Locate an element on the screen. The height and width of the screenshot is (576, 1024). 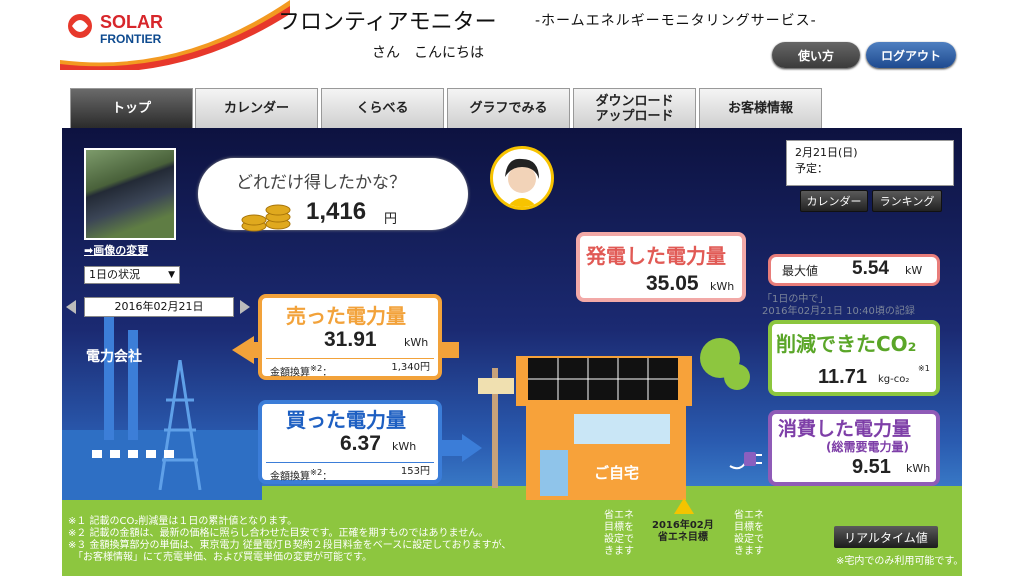
bought-value: 6.37 is located at coordinates (360, 443).